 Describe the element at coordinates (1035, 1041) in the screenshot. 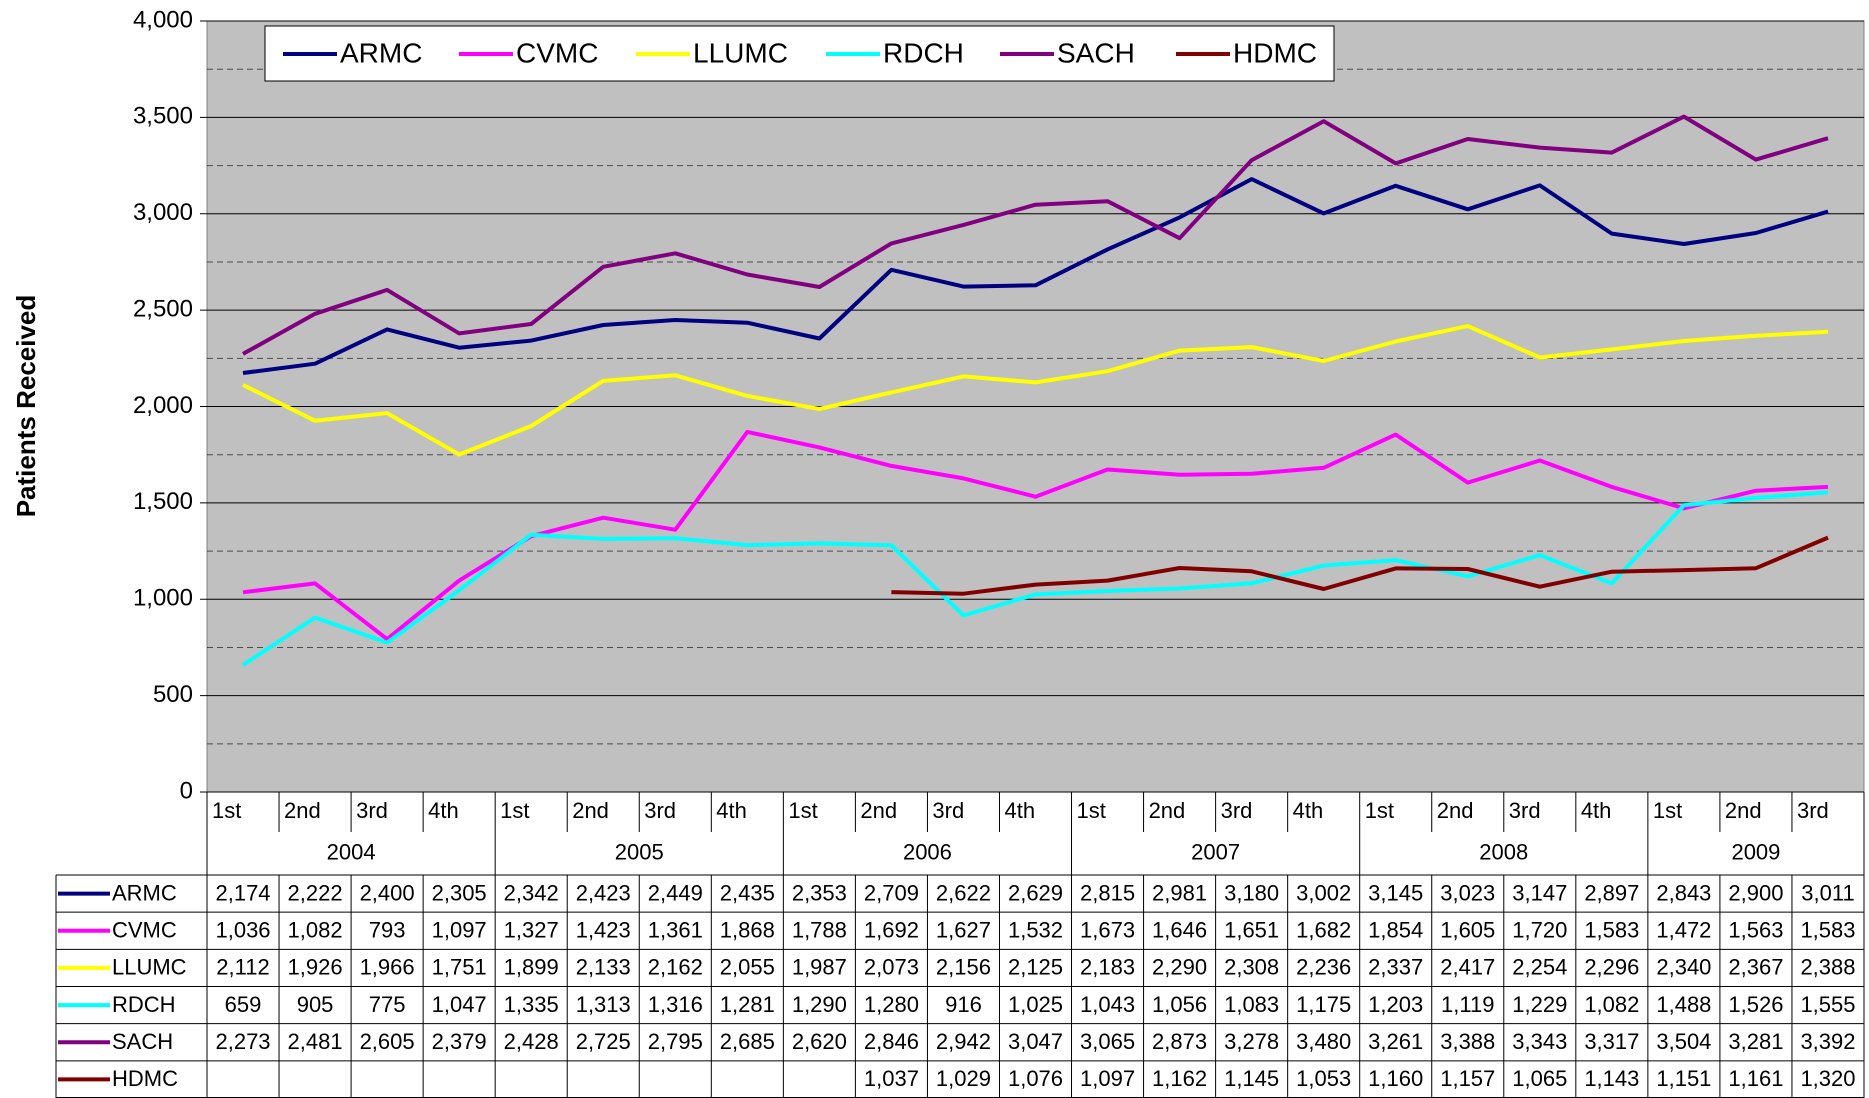

I see `table-value: 3,047` at that location.